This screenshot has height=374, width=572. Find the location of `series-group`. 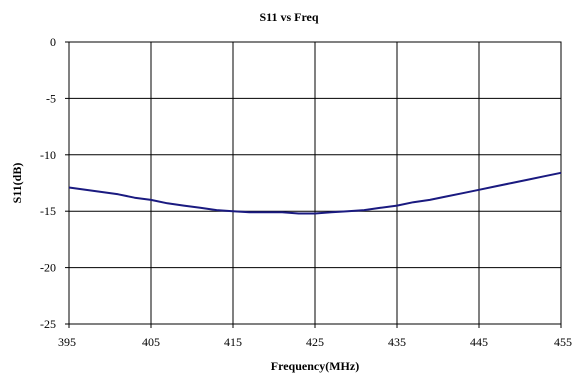

series-group is located at coordinates (315, 193).